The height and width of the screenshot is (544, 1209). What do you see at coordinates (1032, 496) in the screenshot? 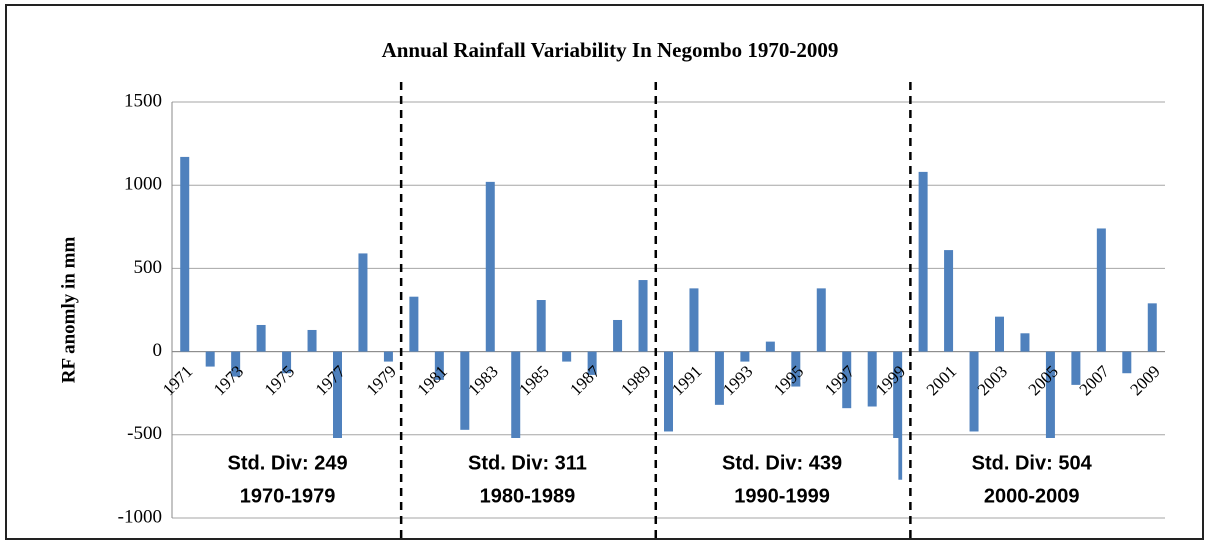
I see `annotation-period: 2000-2009` at bounding box center [1032, 496].